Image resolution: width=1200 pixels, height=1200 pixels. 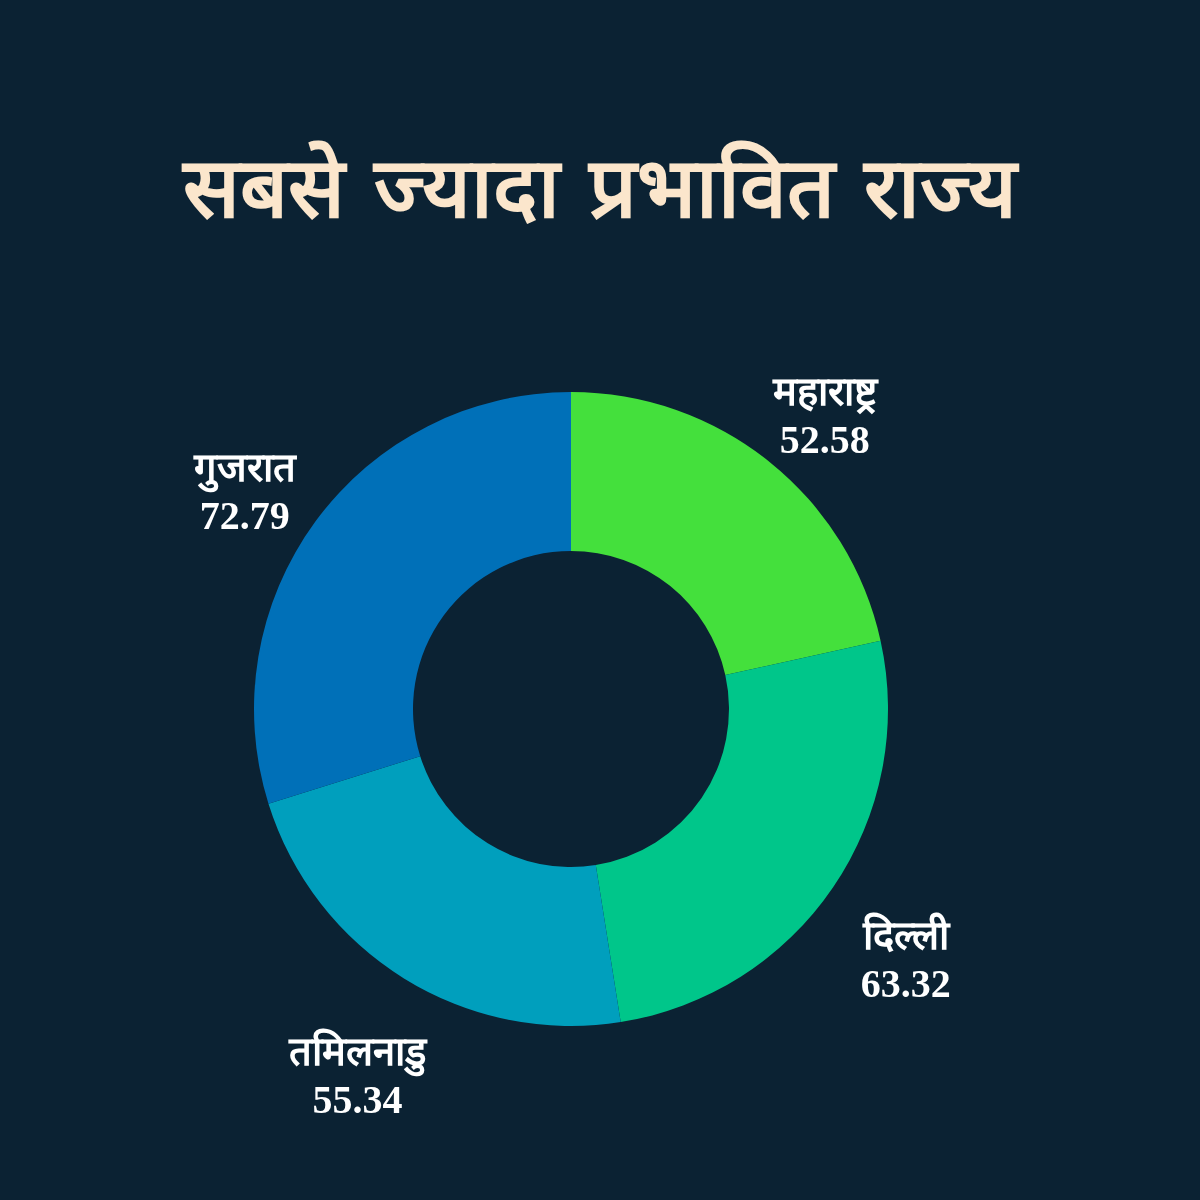 What do you see at coordinates (825, 392) in the screenshot?
I see `slice-label: महाराष्ट्र` at bounding box center [825, 392].